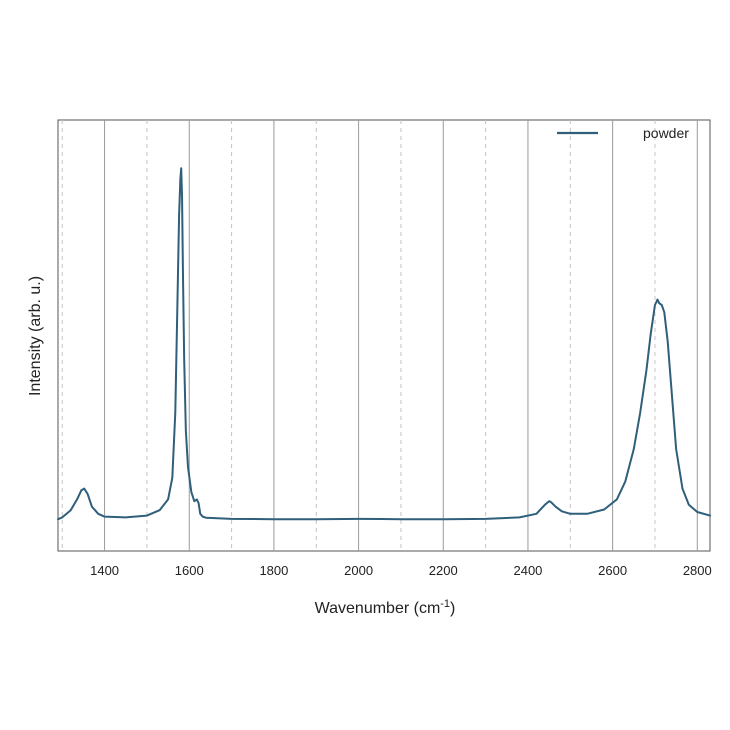  Describe the element at coordinates (189, 570) in the screenshot. I see `x-tick-label-1600: 1600` at that location.